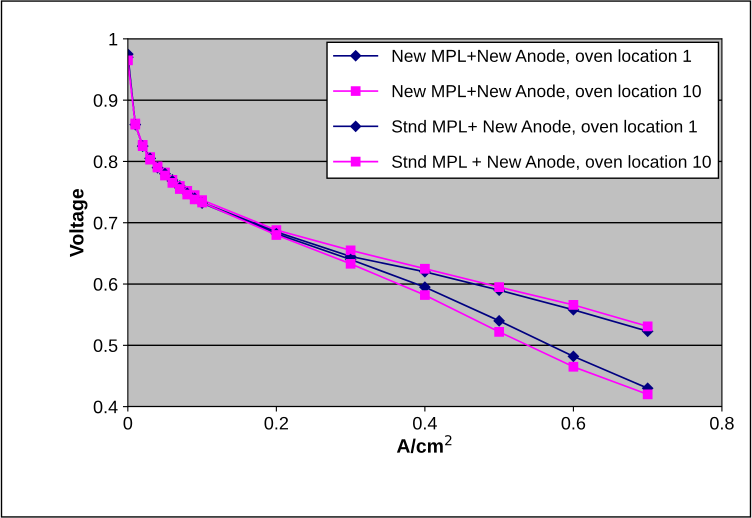  Describe the element at coordinates (542, 56) in the screenshot. I see `legend-label: New MPL+New Anode, oven location 1` at that location.